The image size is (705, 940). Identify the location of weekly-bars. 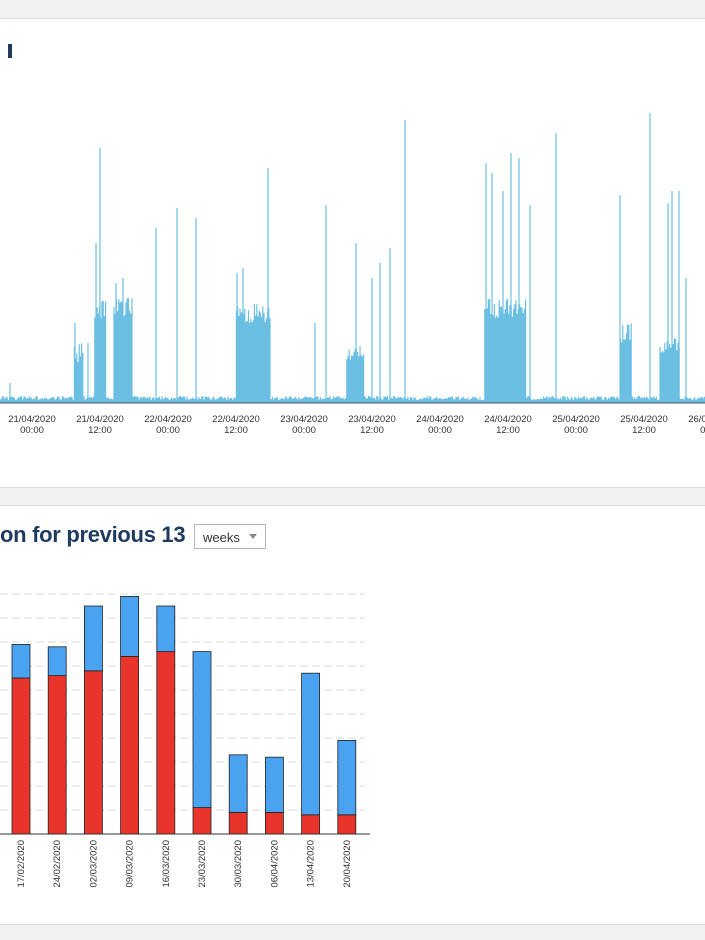
(184, 715).